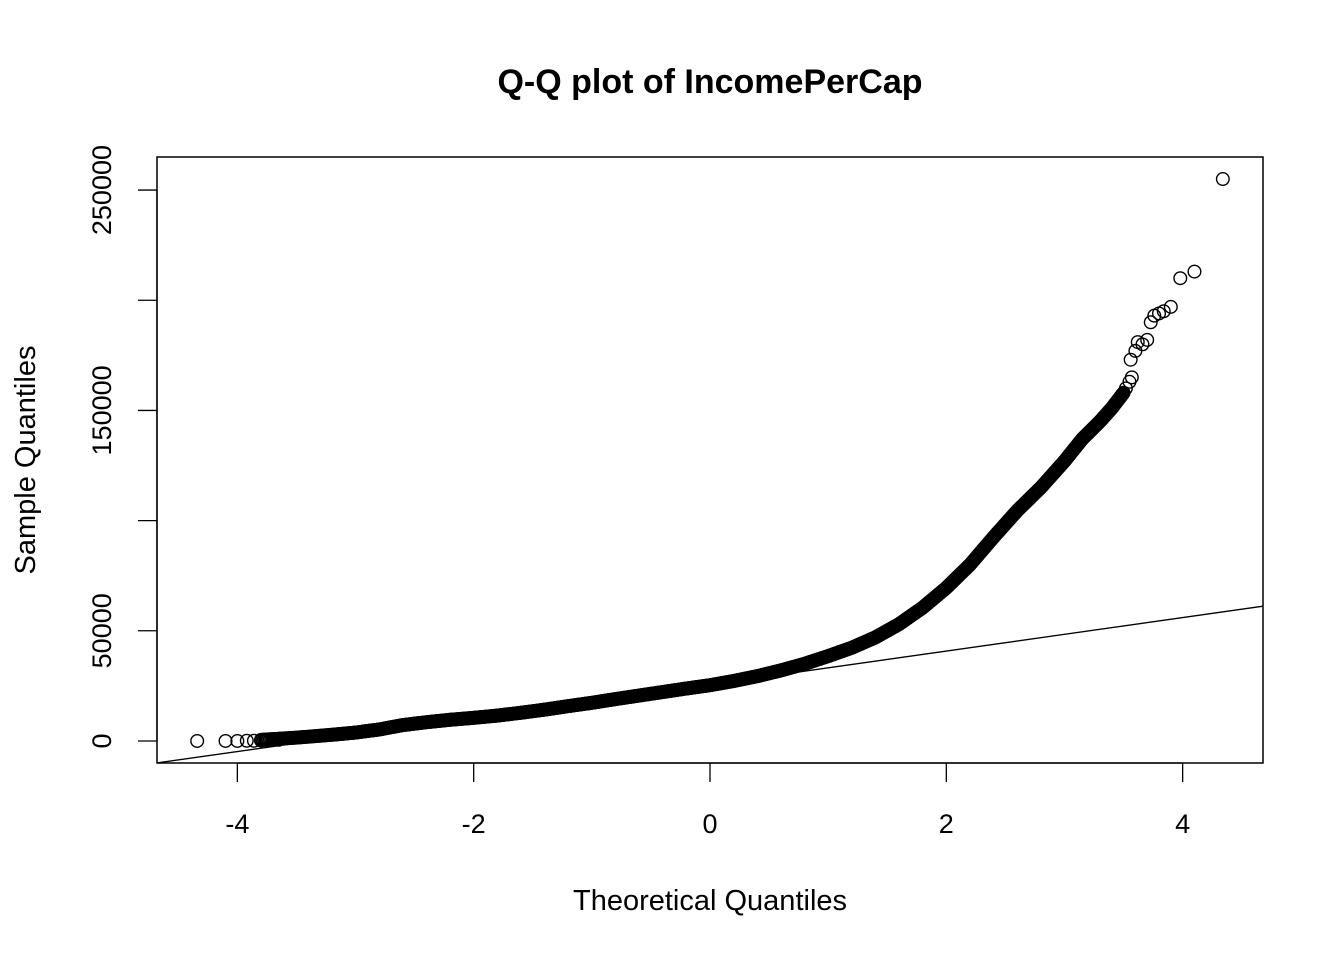  I want to click on y-tick-label: 50000, so click(102, 630).